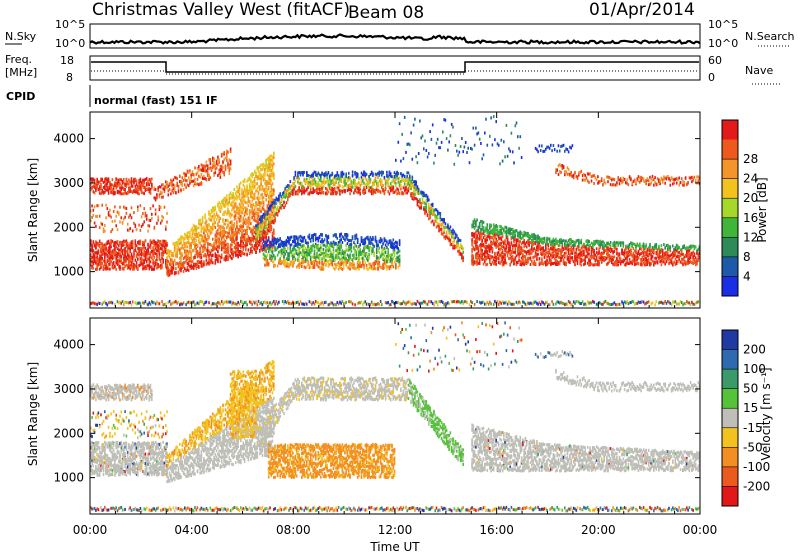 The height and width of the screenshot is (554, 800). Describe the element at coordinates (392, 69) in the screenshot. I see `freq-panel: Freq. [MHz] 18 8 60 0 Nave` at that location.